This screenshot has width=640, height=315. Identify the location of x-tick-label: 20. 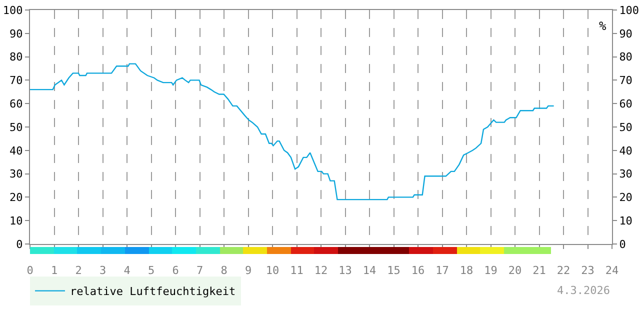
(515, 271).